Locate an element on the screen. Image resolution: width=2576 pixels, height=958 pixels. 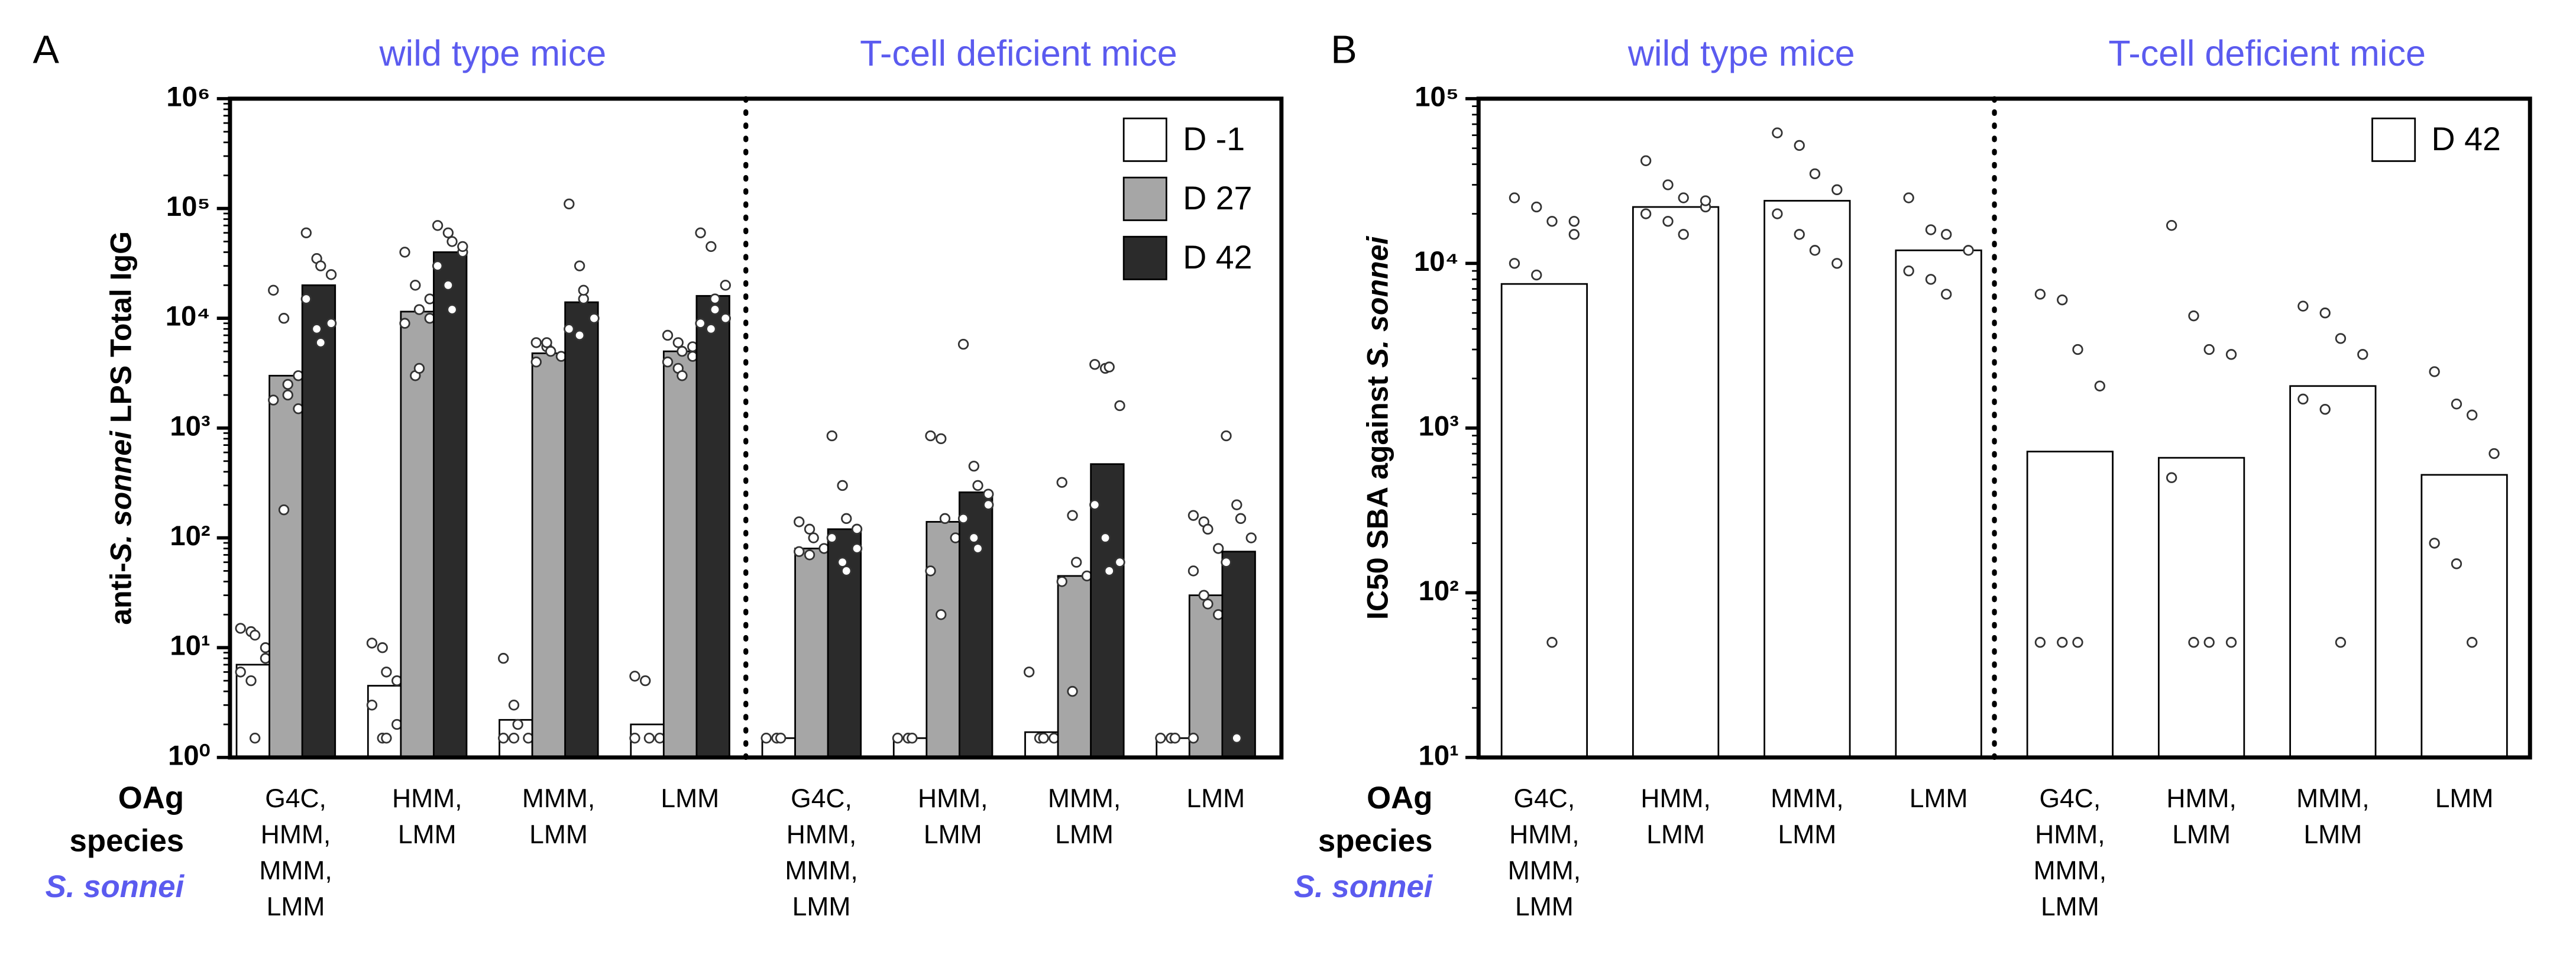
x-tick-label: G4C, is located at coordinates (822, 798).